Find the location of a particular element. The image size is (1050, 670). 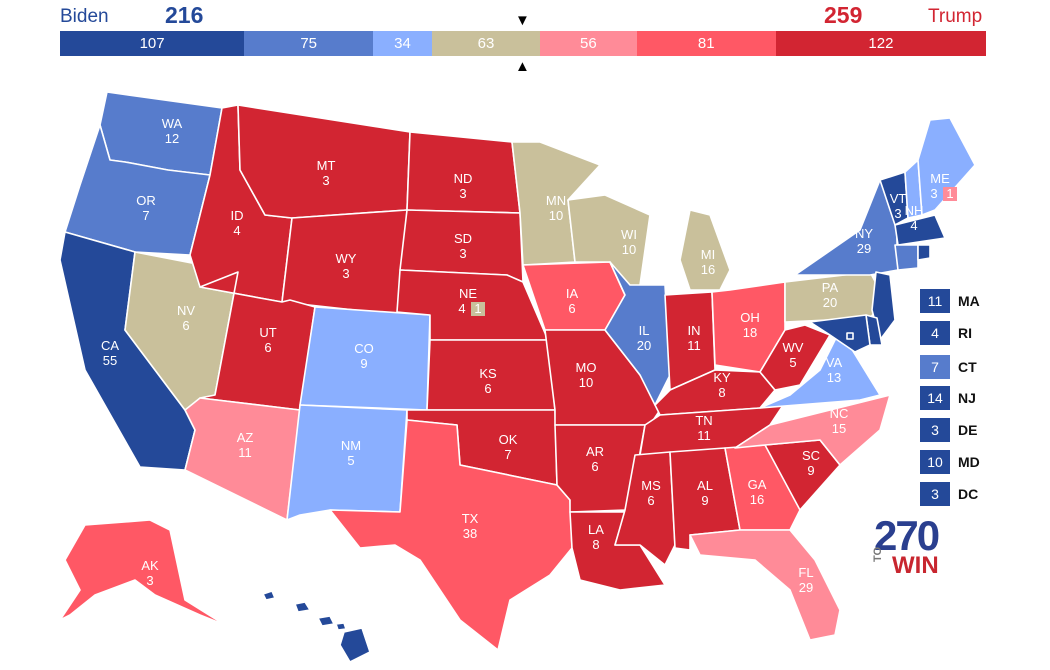

state-az is located at coordinates (242, 459).